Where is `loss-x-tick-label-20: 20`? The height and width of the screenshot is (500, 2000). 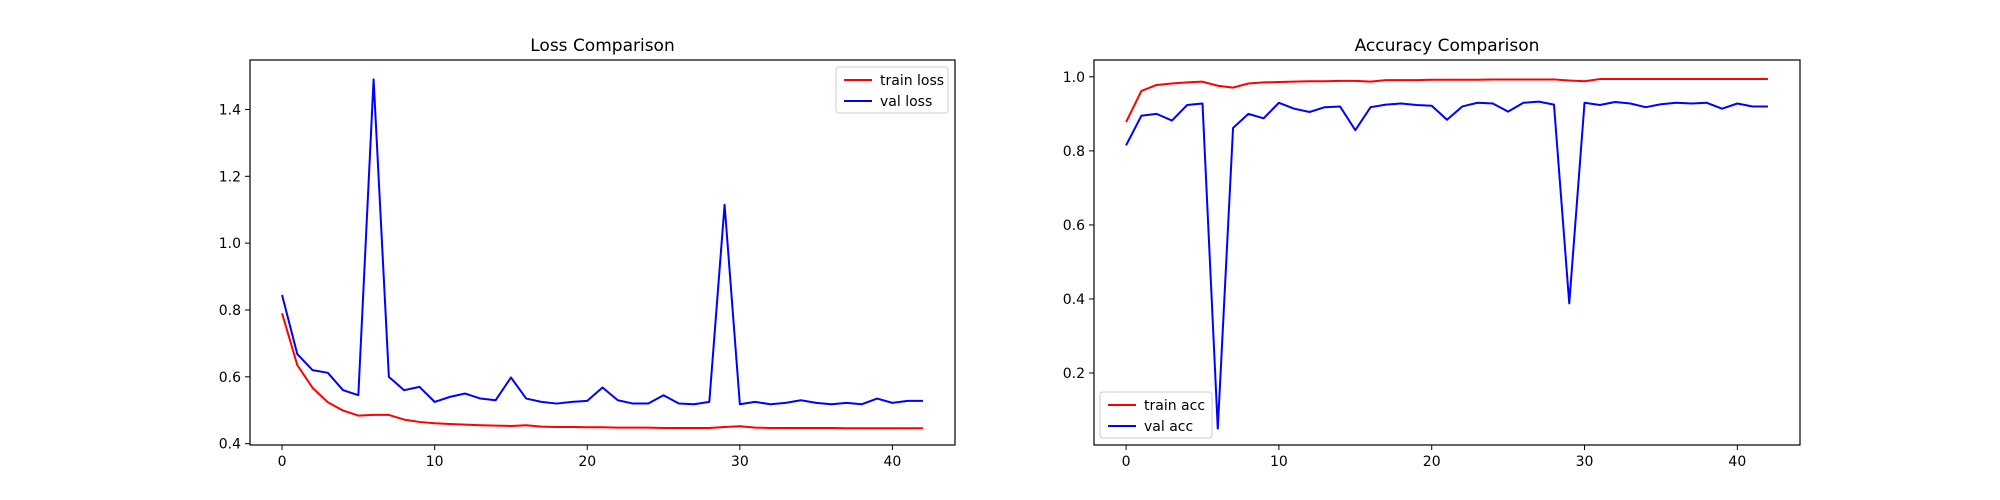
loss-x-tick-label-20: 20 is located at coordinates (587, 462).